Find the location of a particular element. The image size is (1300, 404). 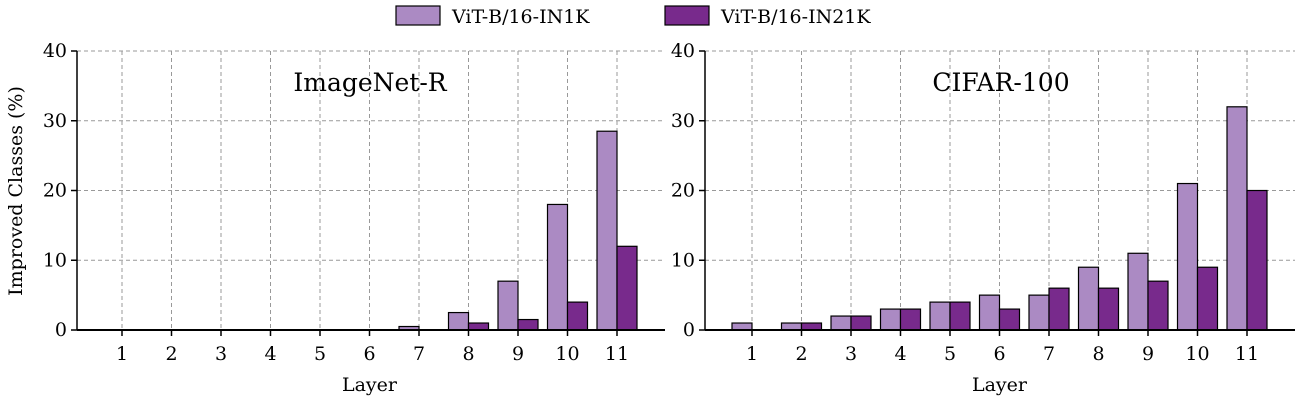

y-axis-title: Improved Classes (%) is located at coordinates (16, 191).